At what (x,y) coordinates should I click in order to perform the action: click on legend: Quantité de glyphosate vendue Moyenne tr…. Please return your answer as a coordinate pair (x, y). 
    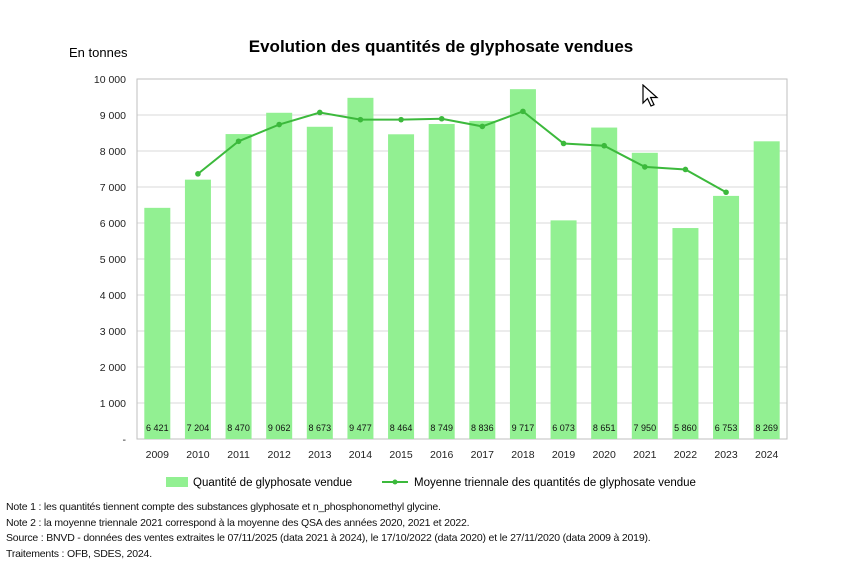
    Looking at the image, I should click on (431, 483).